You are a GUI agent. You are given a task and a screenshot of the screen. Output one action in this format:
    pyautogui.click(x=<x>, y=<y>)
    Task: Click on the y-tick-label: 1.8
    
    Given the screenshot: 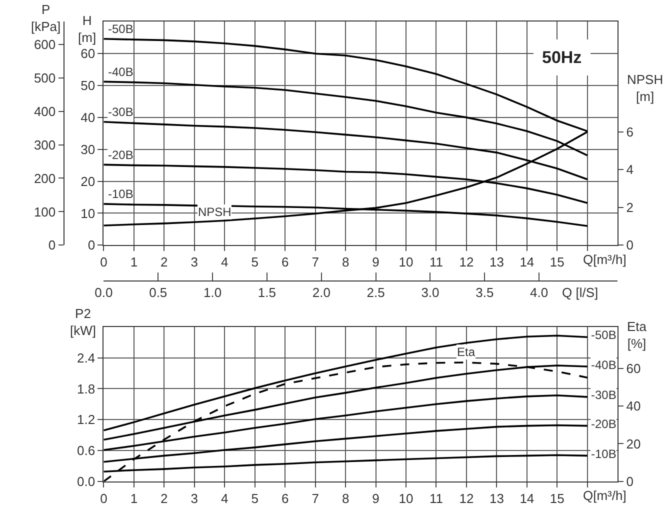 What is the action you would take?
    pyautogui.click(x=86, y=388)
    